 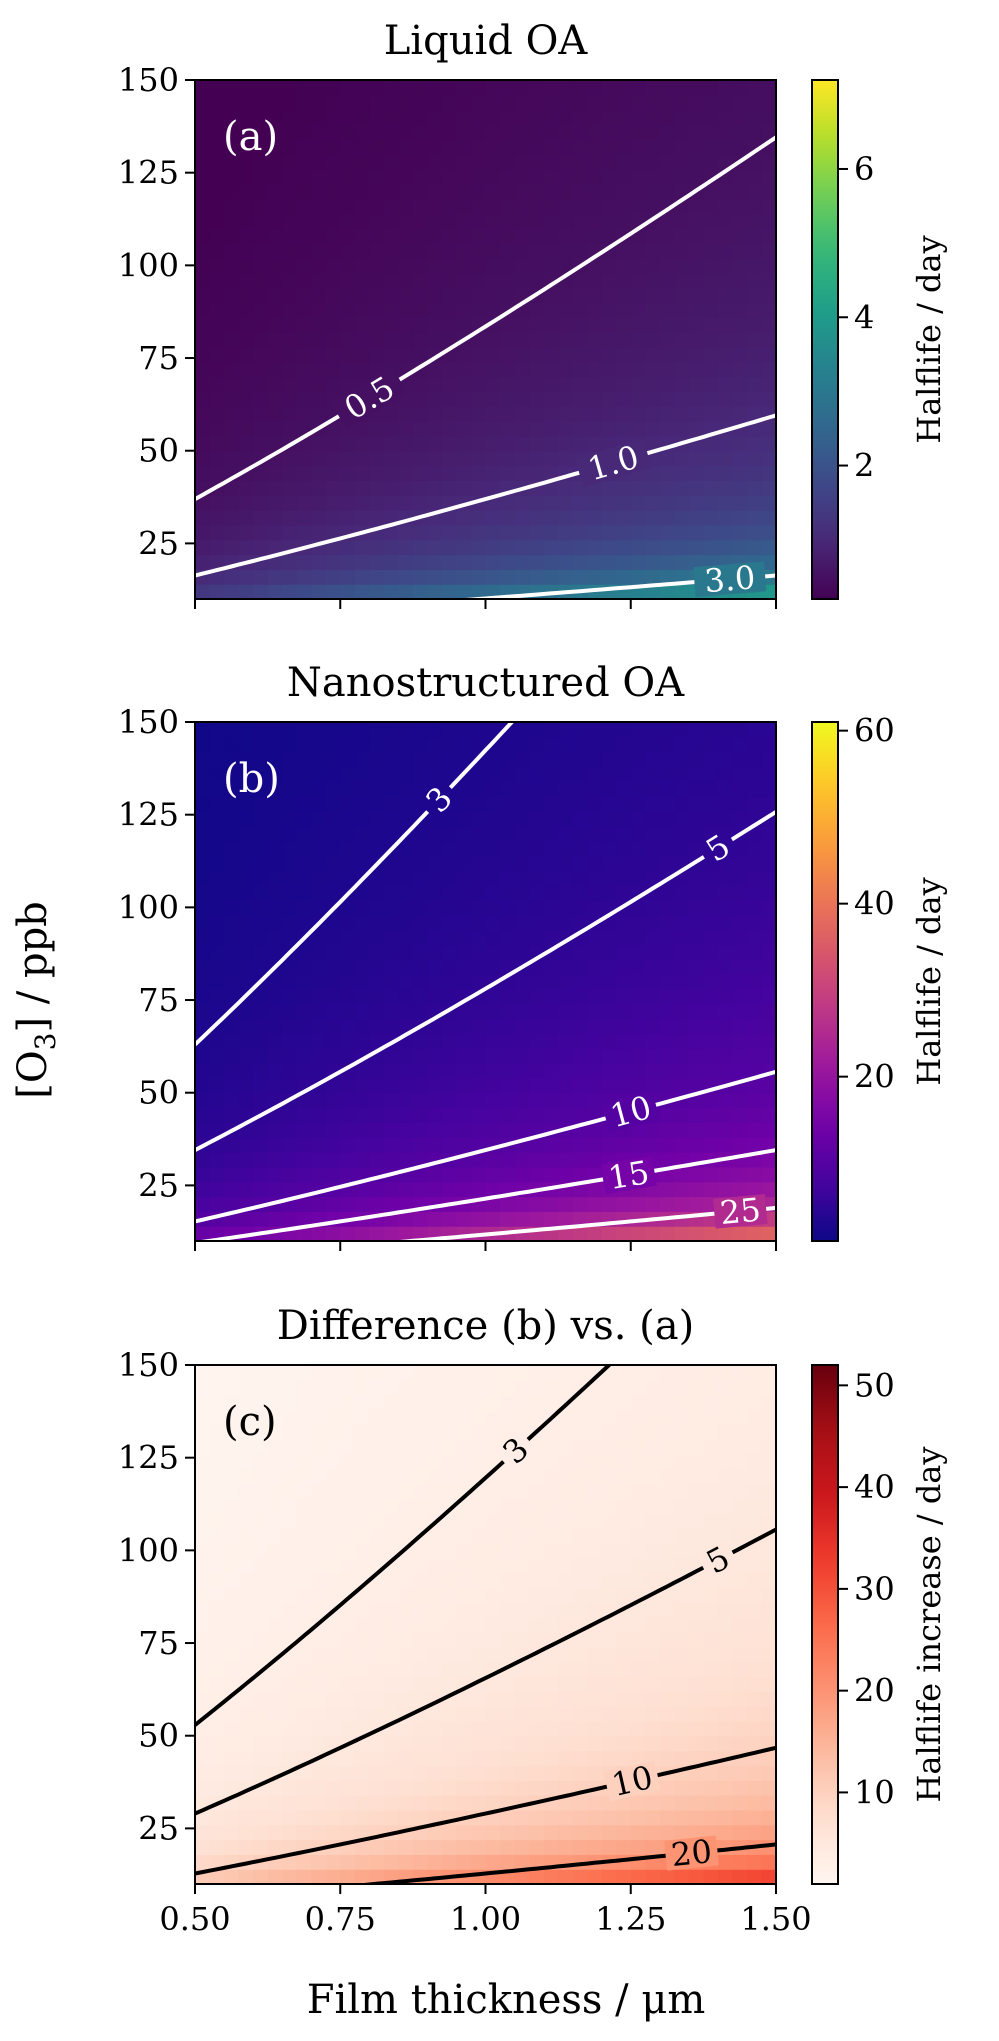 I want to click on x-tick-label: 1.25, so click(x=630, y=1919).